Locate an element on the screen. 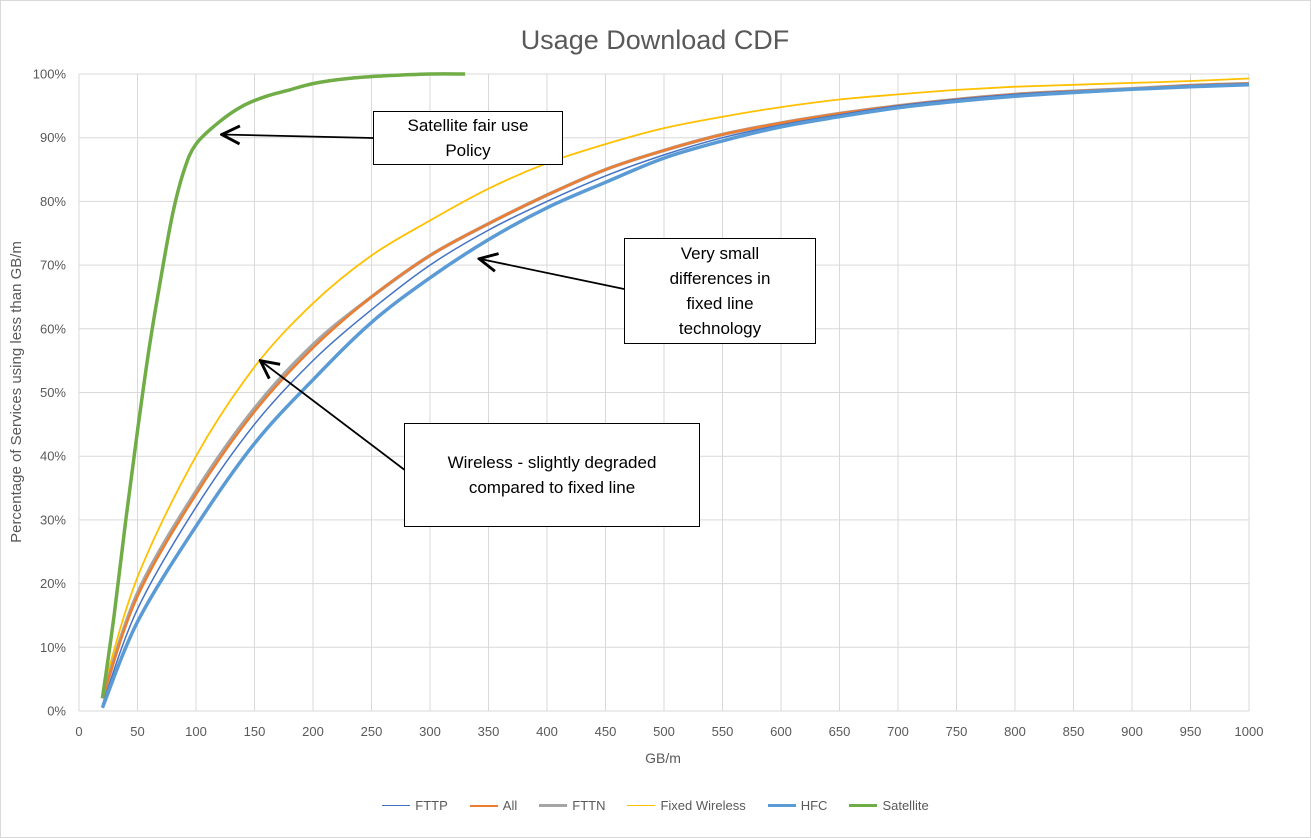 Image resolution: width=1311 pixels, height=838 pixels. x-tick-label: 850 is located at coordinates (1074, 731).